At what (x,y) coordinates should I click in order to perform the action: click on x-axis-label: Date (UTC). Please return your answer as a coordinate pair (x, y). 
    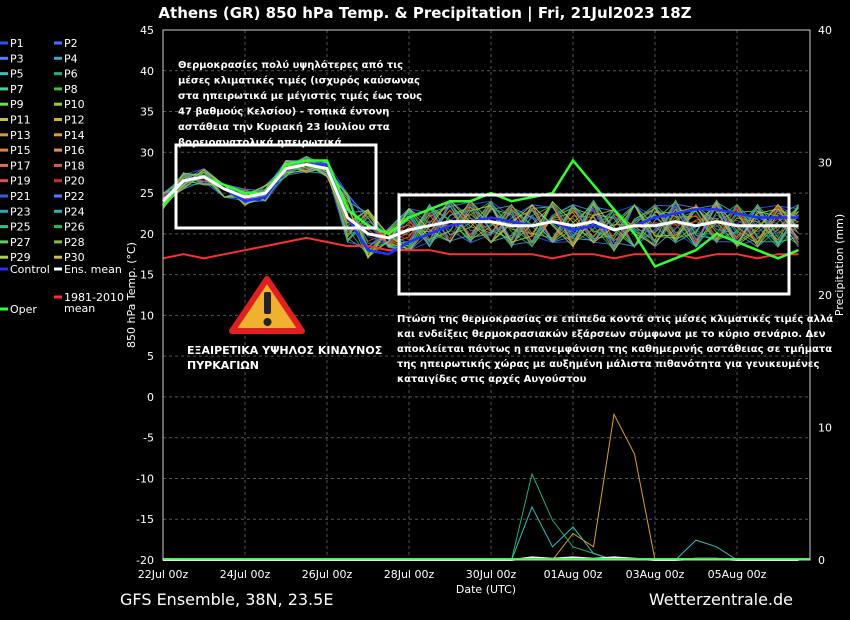
    Looking at the image, I should click on (486, 589).